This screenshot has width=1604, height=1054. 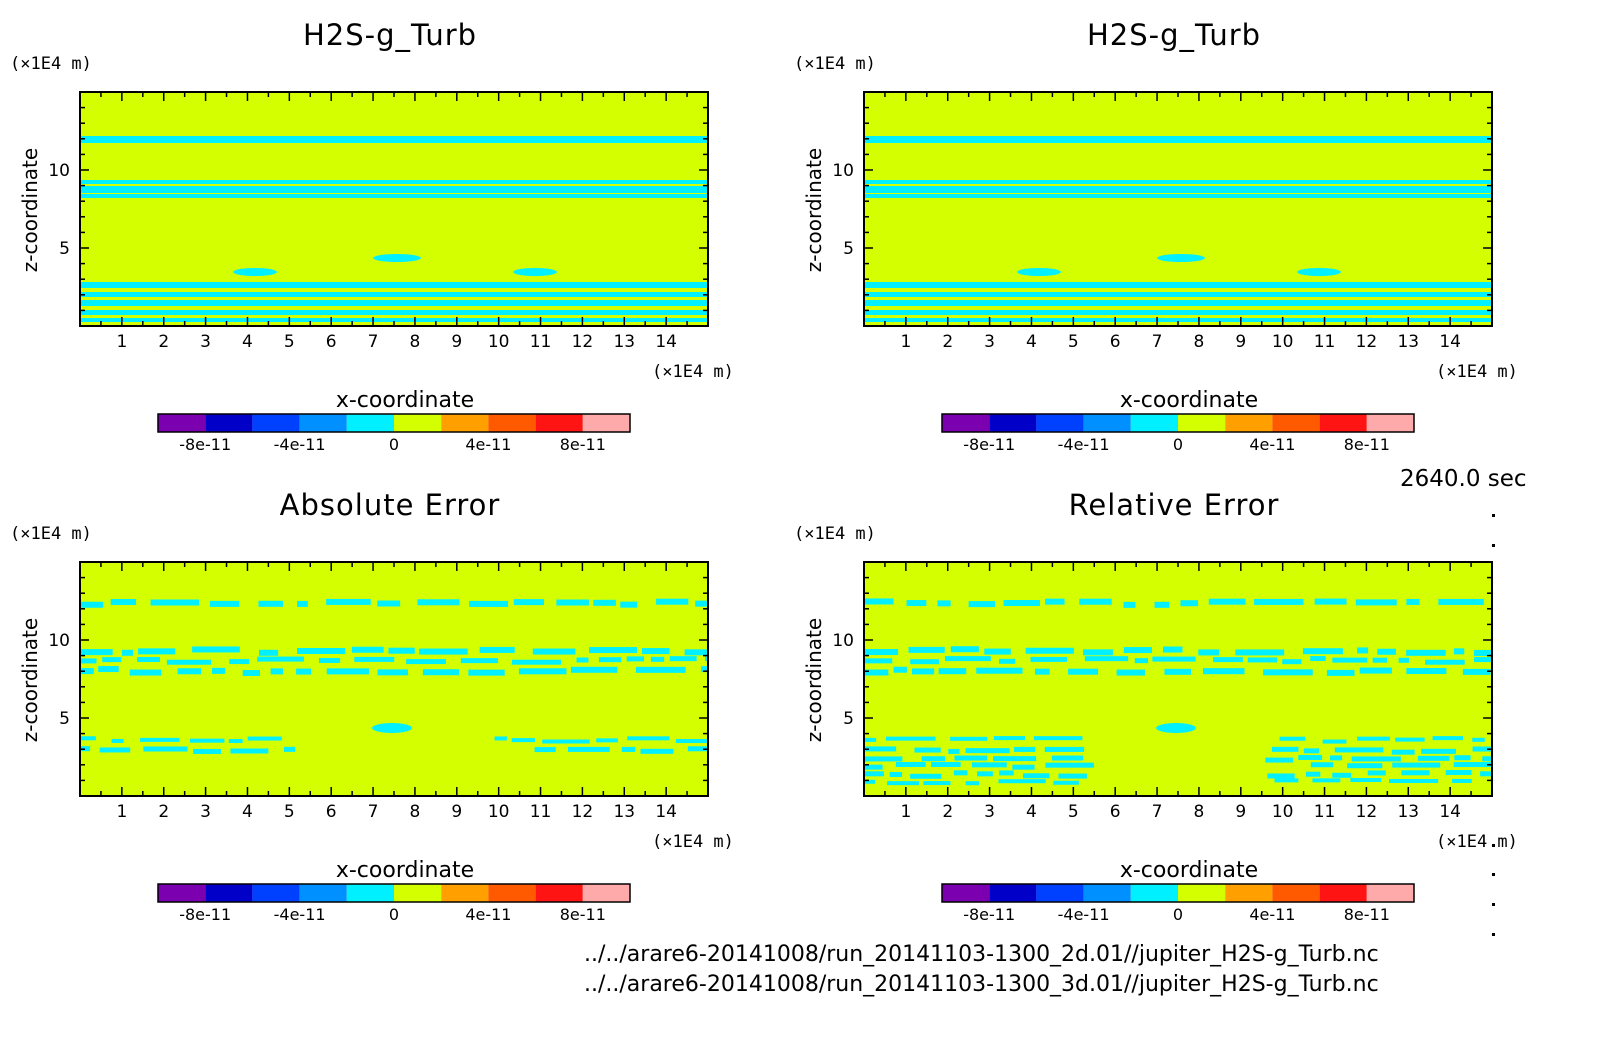 What do you see at coordinates (1178, 423) in the screenshot?
I see `colorbar-frame` at bounding box center [1178, 423].